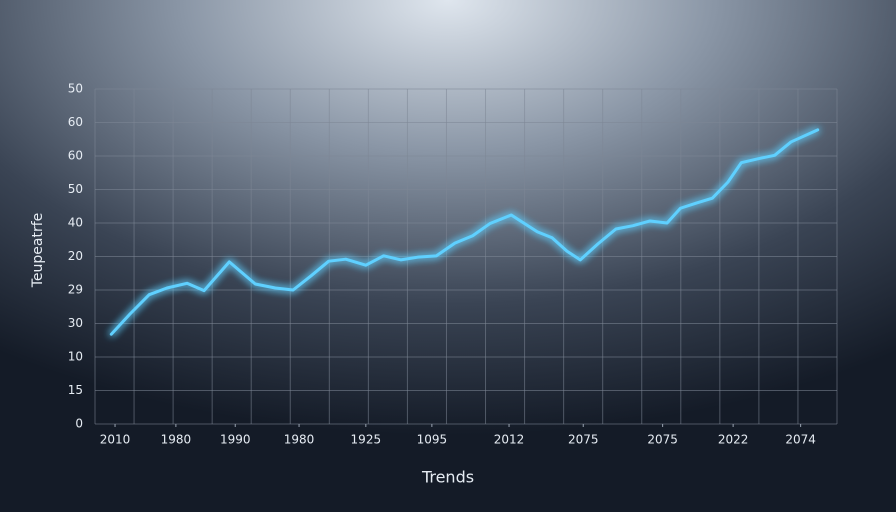  I want to click on x-tick-label: 2010, so click(115, 440).